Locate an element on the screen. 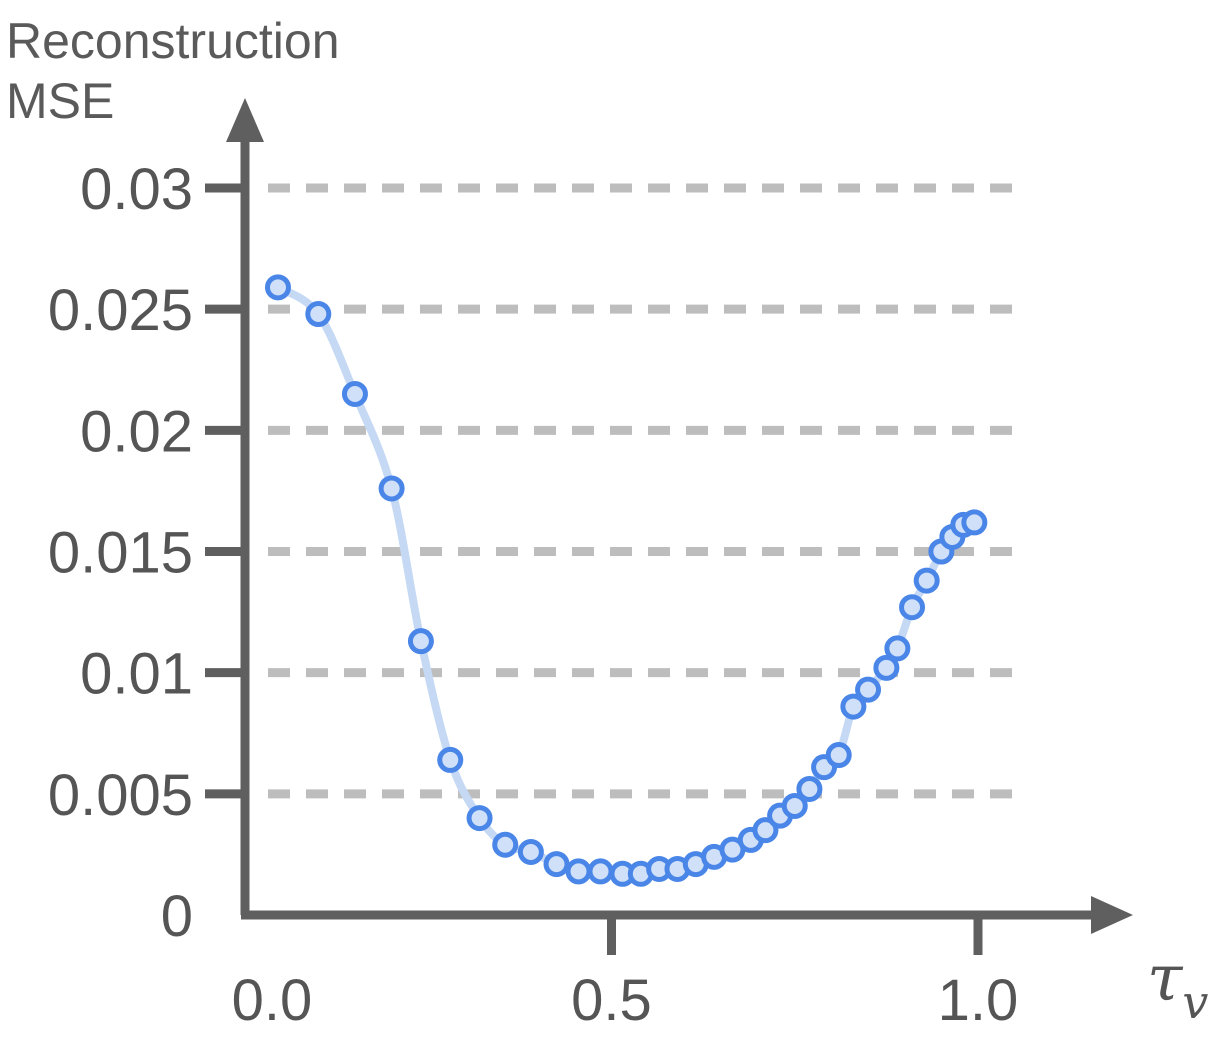 The image size is (1231, 1041). y-tick-label-0: 0 is located at coordinates (177, 916).